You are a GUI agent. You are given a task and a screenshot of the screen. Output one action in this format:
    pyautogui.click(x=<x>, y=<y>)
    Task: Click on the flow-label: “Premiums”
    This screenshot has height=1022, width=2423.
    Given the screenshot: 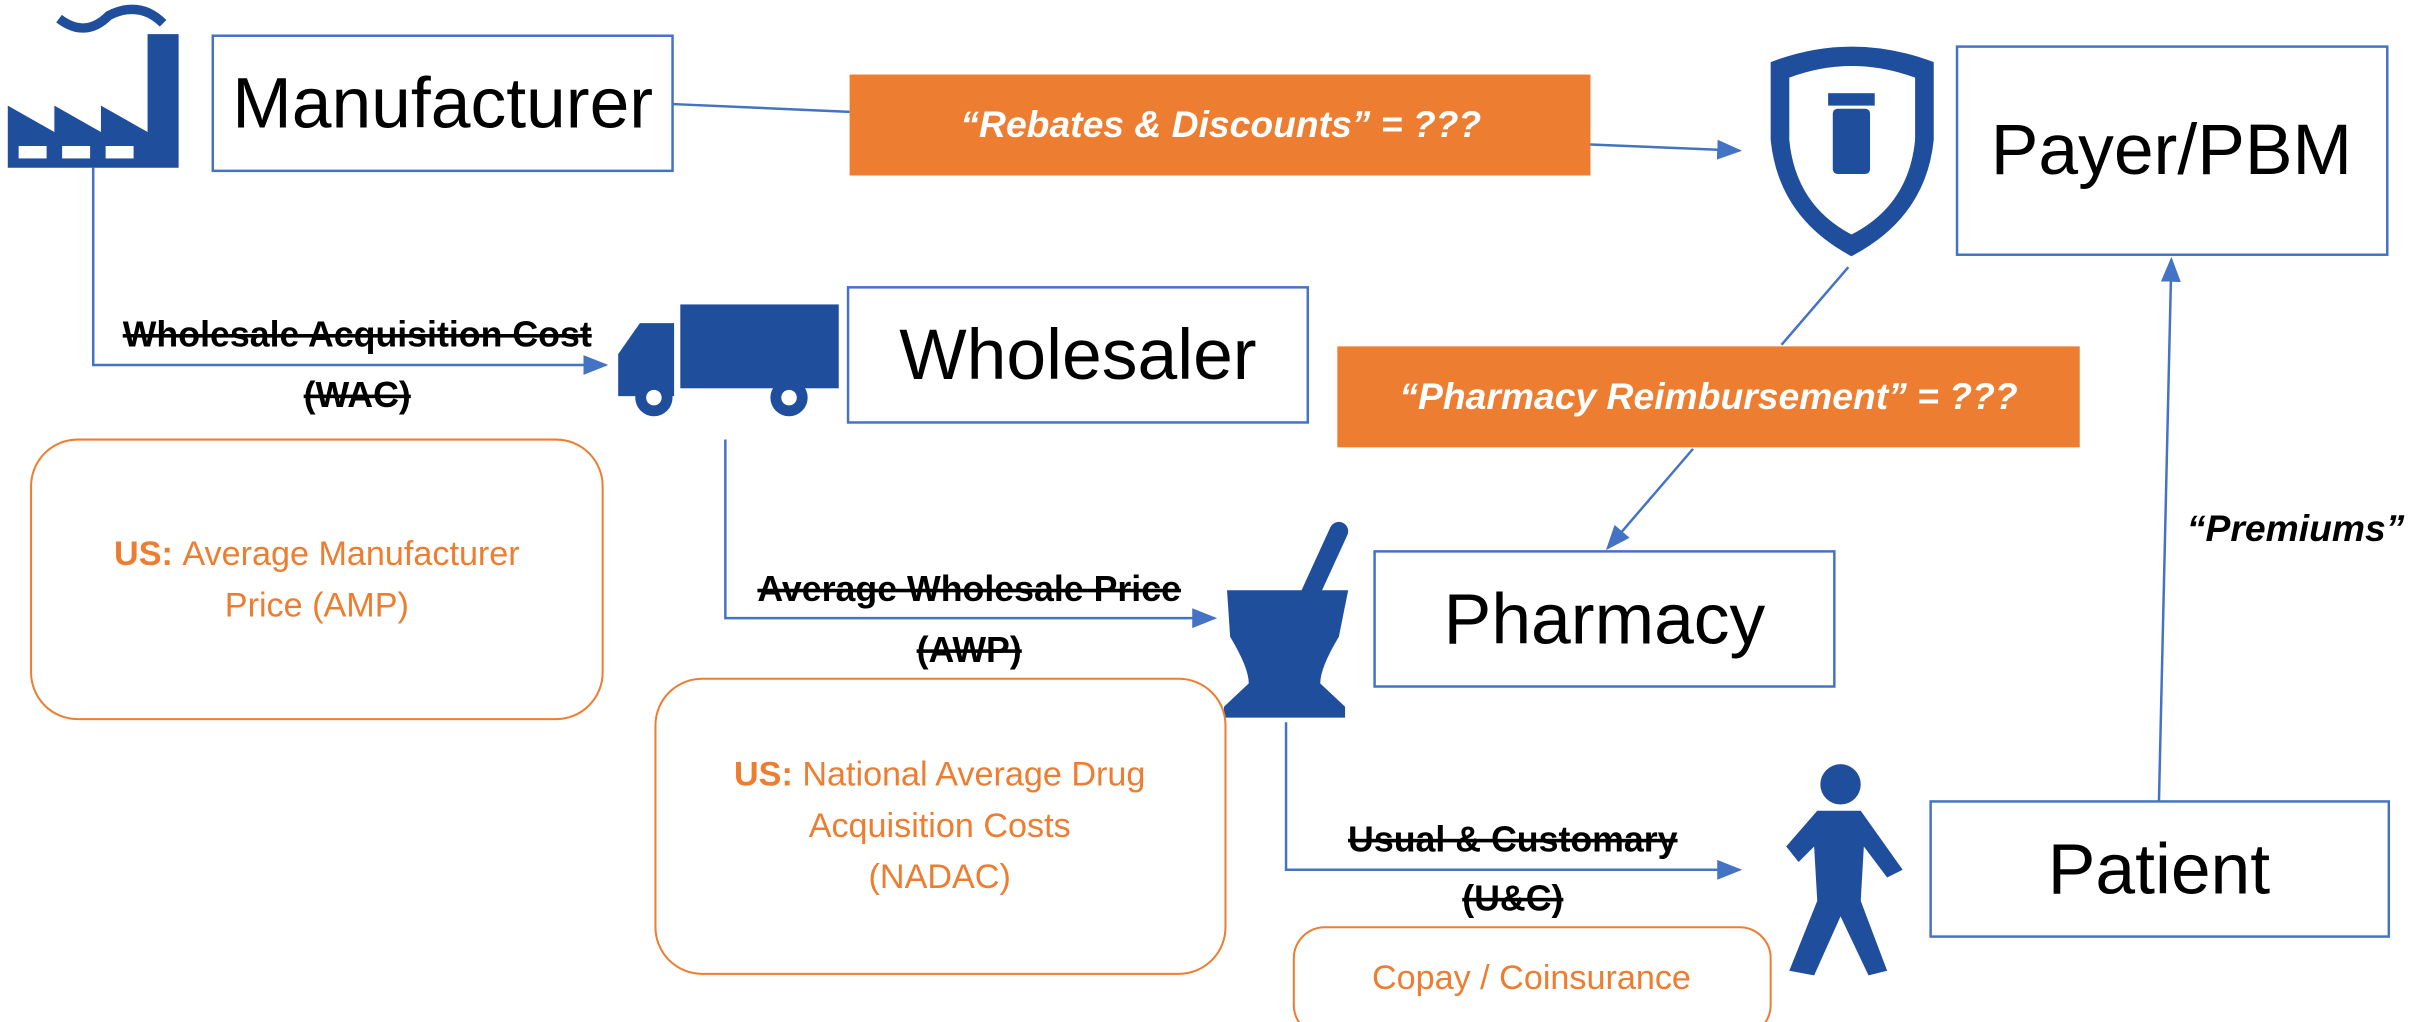 What is the action you would take?
    pyautogui.click(x=2296, y=528)
    